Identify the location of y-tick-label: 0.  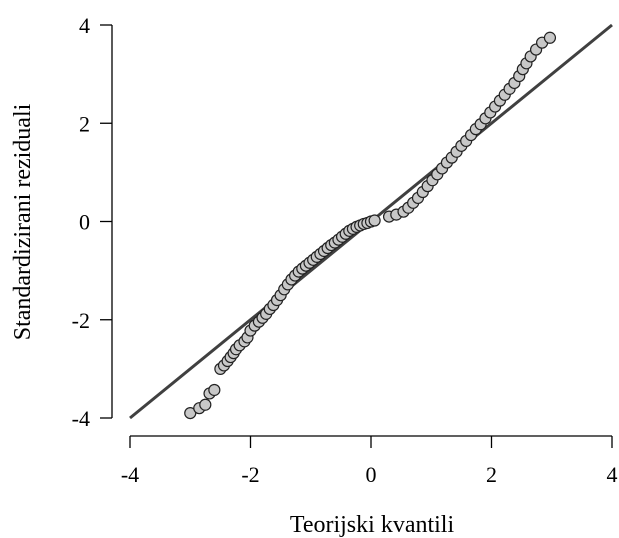
(84, 222).